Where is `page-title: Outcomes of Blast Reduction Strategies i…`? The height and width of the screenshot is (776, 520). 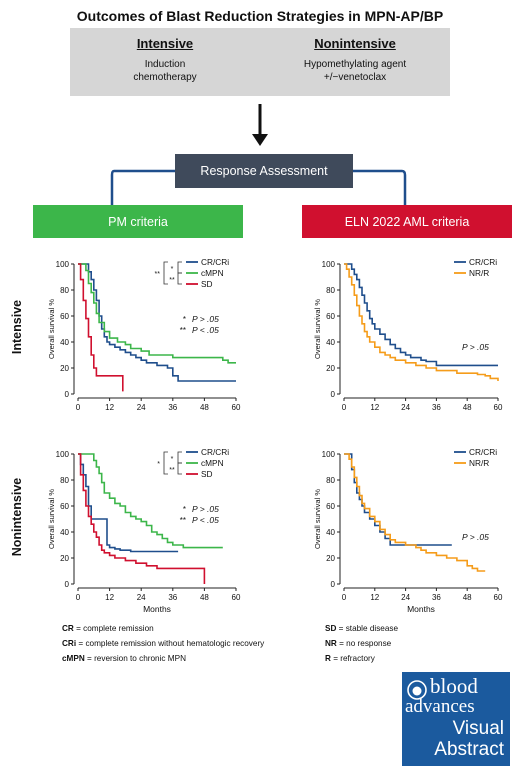 page-title: Outcomes of Blast Reduction Strategies i… is located at coordinates (260, 16).